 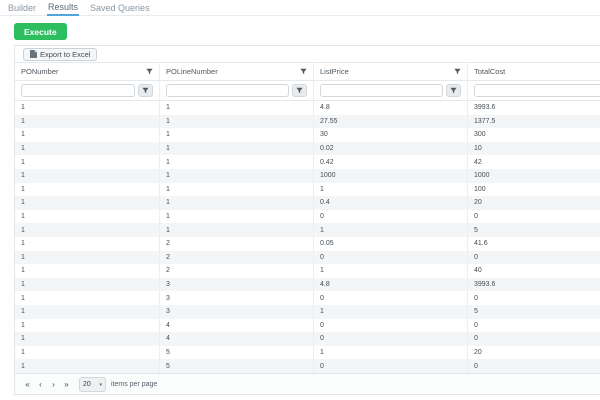 What do you see at coordinates (391, 148) in the screenshot?
I see `grid-cell: 0.02` at bounding box center [391, 148].